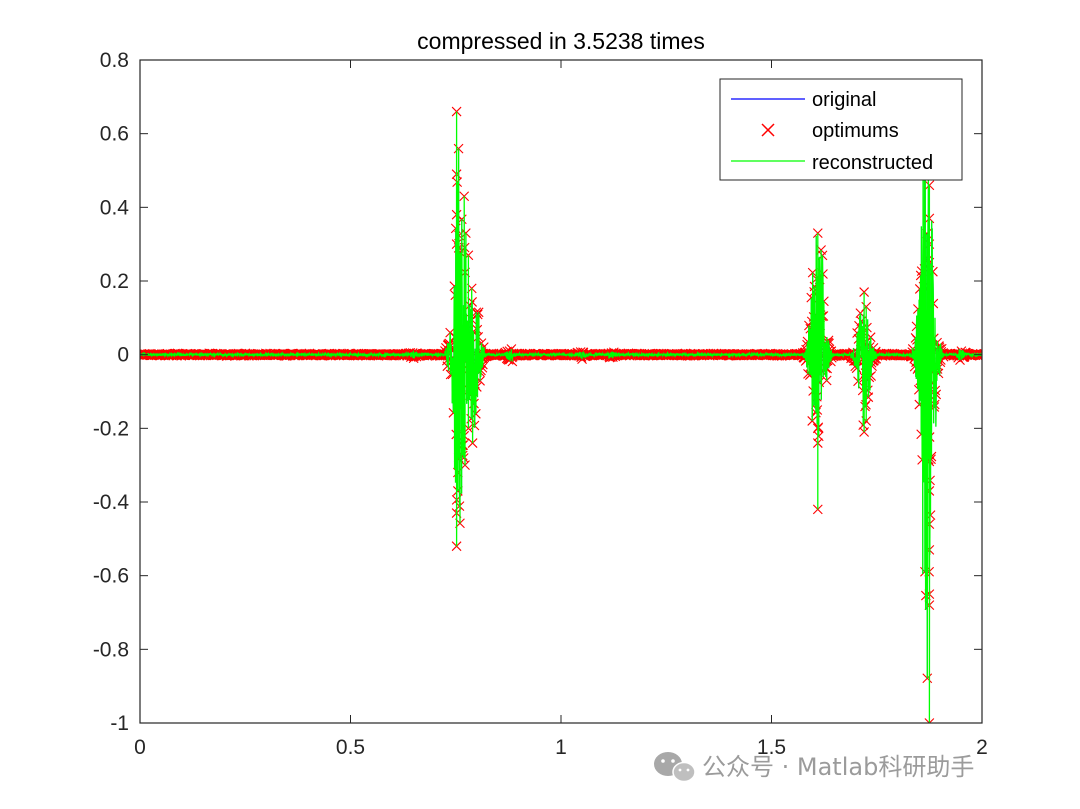 The image size is (1080, 809). I want to click on x-tick-label: 0.5, so click(350, 747).